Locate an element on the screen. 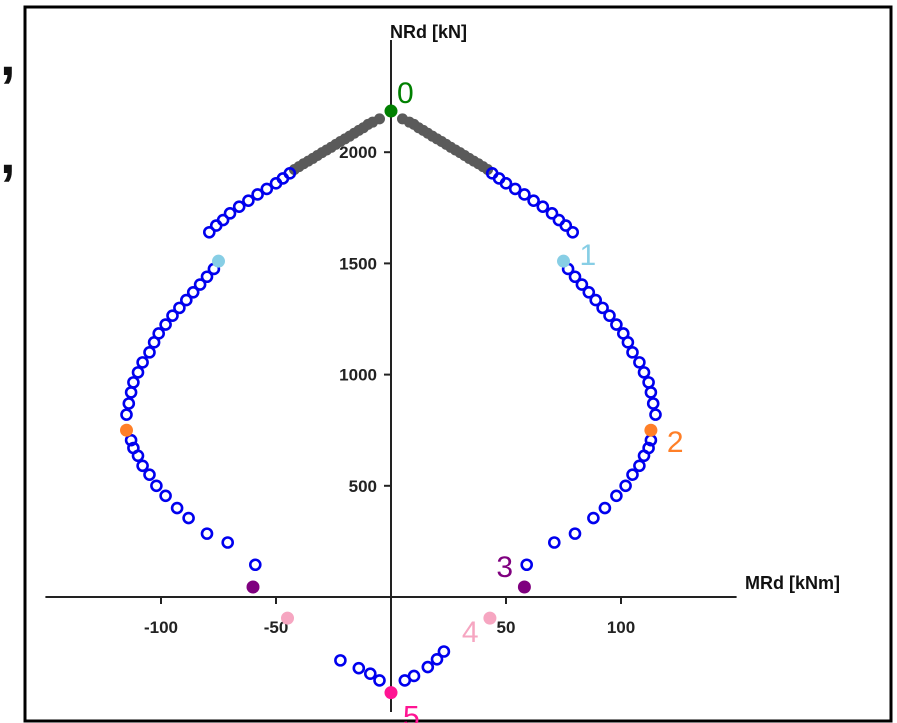  left-margin-mark-1: , is located at coordinates (8, 55).